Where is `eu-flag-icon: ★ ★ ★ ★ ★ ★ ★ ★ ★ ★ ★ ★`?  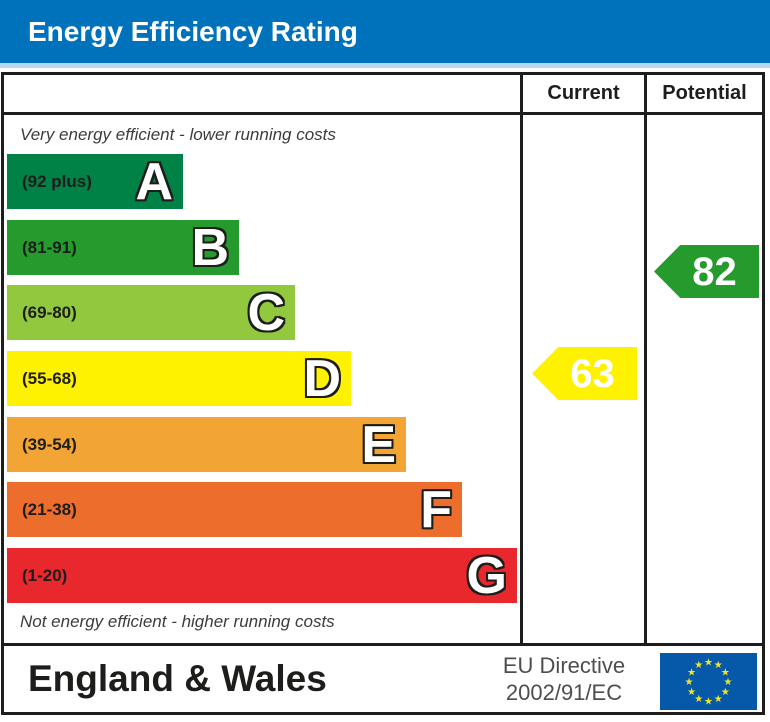 eu-flag-icon: ★ ★ ★ ★ ★ ★ ★ ★ ★ ★ ★ ★ is located at coordinates (708, 681).